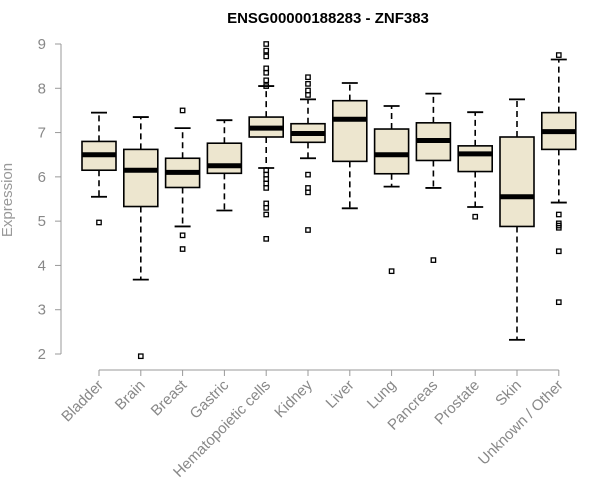 This screenshot has width=600, height=500. Describe the element at coordinates (82, 401) in the screenshot. I see `x-category-label: Bladder` at that location.